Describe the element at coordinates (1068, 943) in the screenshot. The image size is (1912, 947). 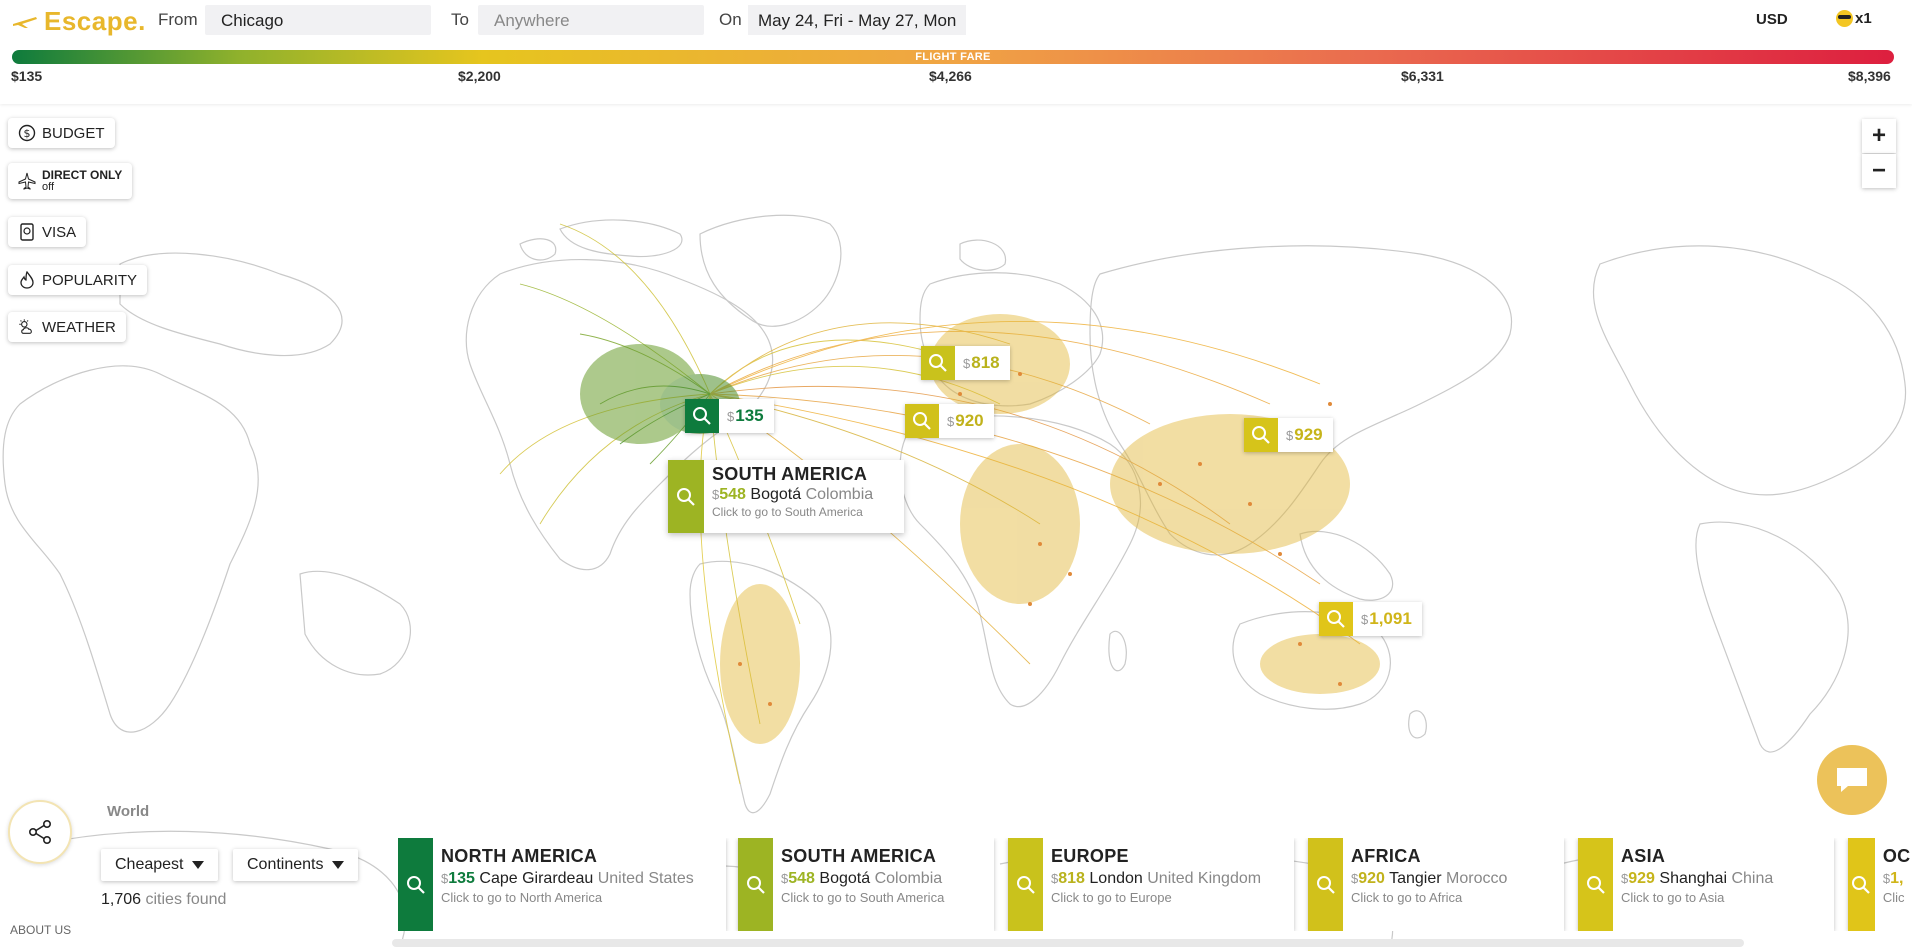
I see `cards-scrollbar` at that location.